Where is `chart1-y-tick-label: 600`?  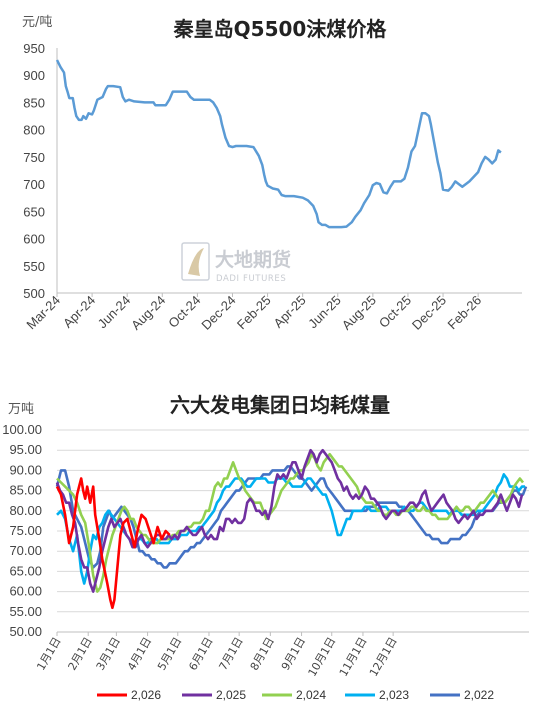 chart1-y-tick-label: 600 is located at coordinates (34, 239).